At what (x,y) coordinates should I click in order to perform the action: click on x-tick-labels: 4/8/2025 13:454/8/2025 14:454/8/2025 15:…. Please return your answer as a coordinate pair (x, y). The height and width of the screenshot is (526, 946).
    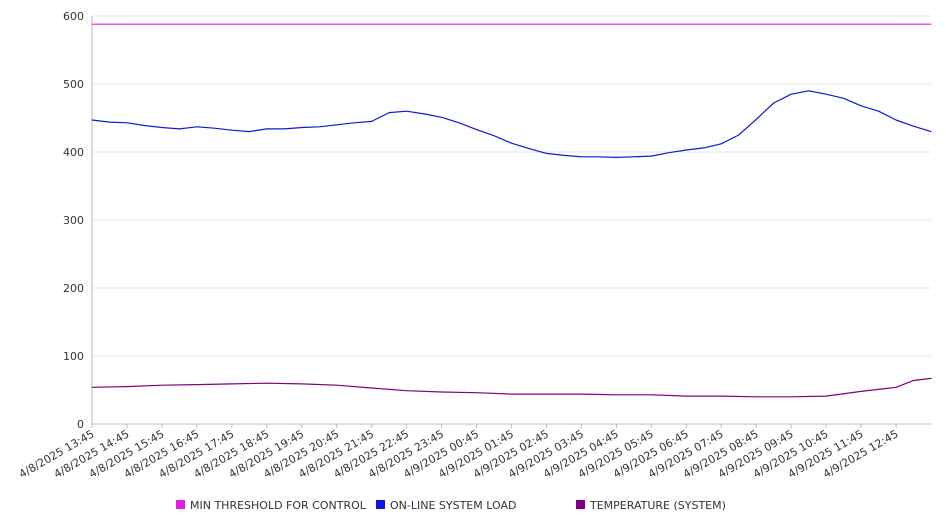
    Looking at the image, I should click on (459, 454).